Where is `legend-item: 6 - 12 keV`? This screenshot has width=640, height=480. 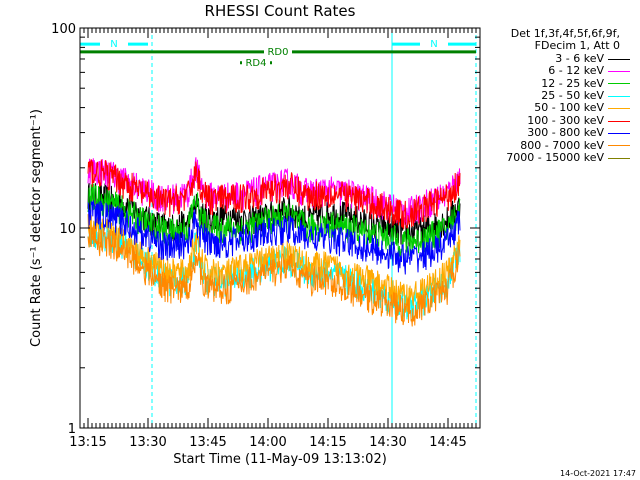 legend-item: 6 - 12 keV is located at coordinates (550, 71).